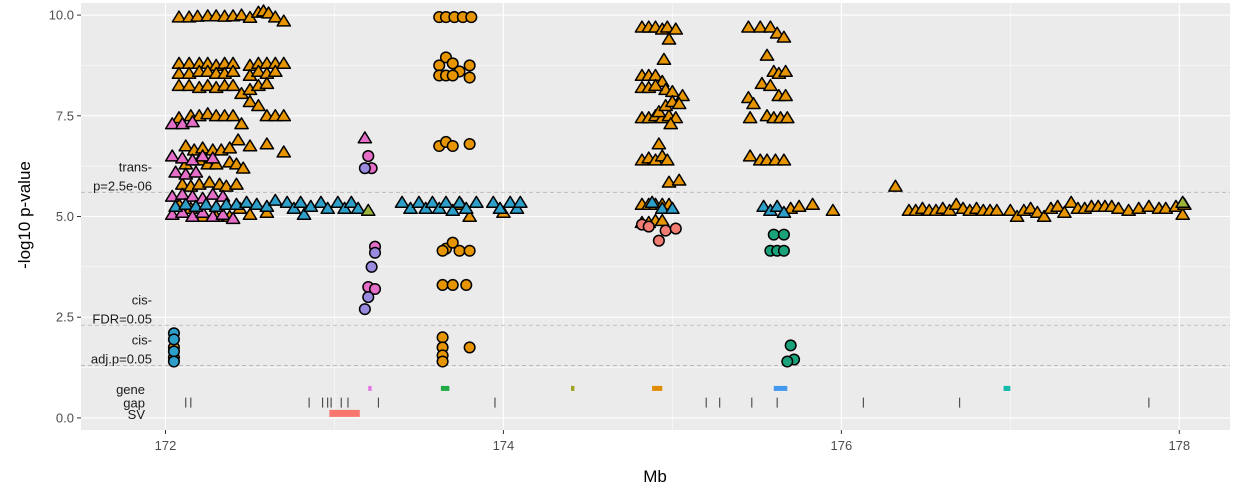 The height and width of the screenshot is (493, 1257). I want to click on y-axis-title: -log10 p-value, so click(24, 215).